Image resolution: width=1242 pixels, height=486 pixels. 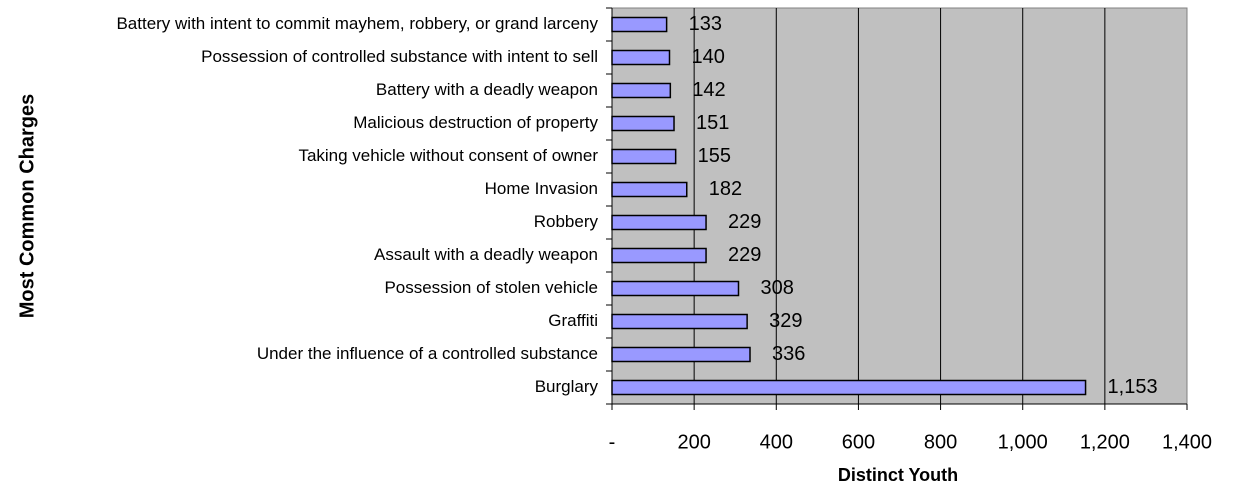 What do you see at coordinates (486, 254) in the screenshot?
I see `y-tick-label: Assault with a deadly weapon` at bounding box center [486, 254].